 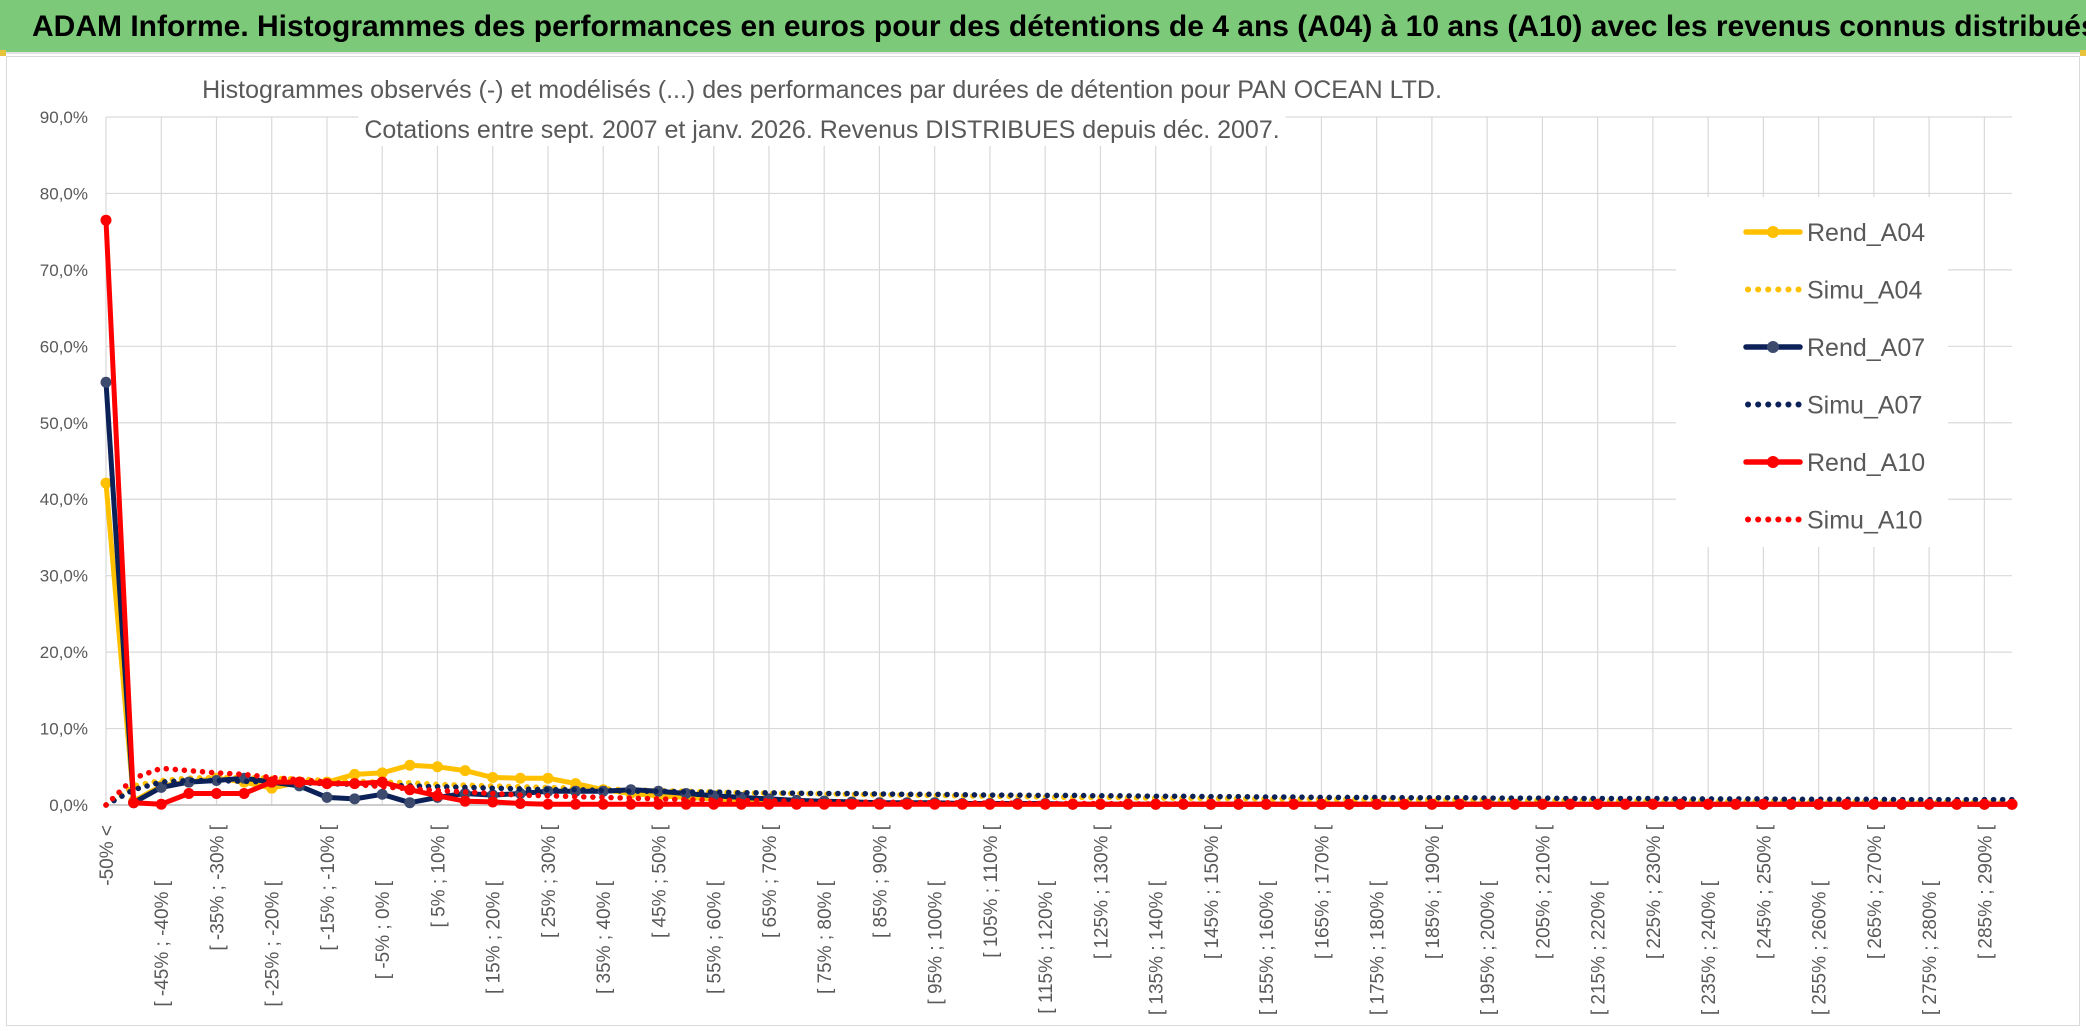 What do you see at coordinates (64, 270) in the screenshot?
I see `y-tick-label: 70,0%` at bounding box center [64, 270].